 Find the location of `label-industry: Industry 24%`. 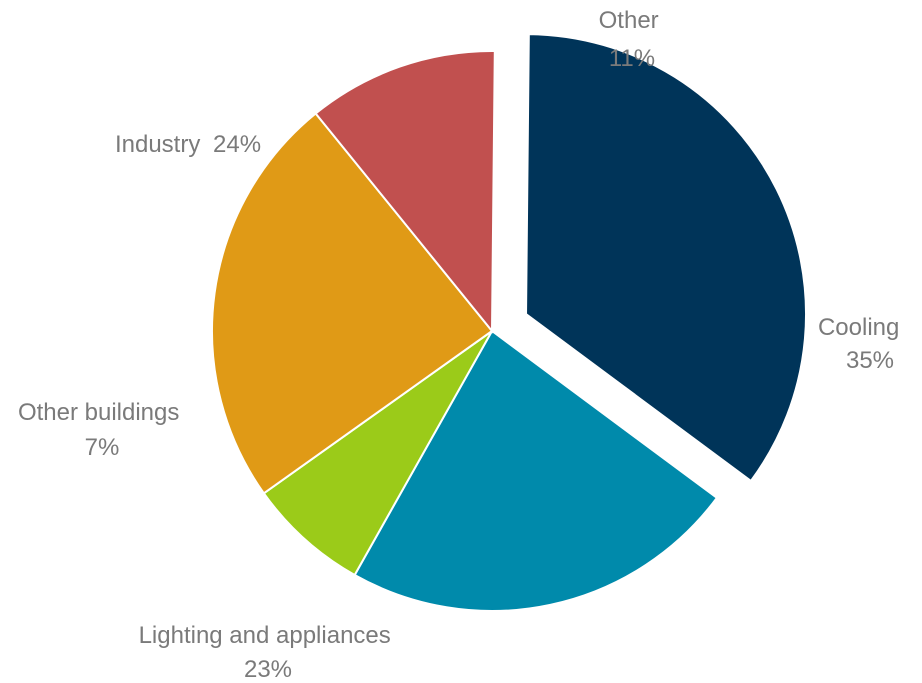

label-industry: Industry 24% is located at coordinates (188, 144).